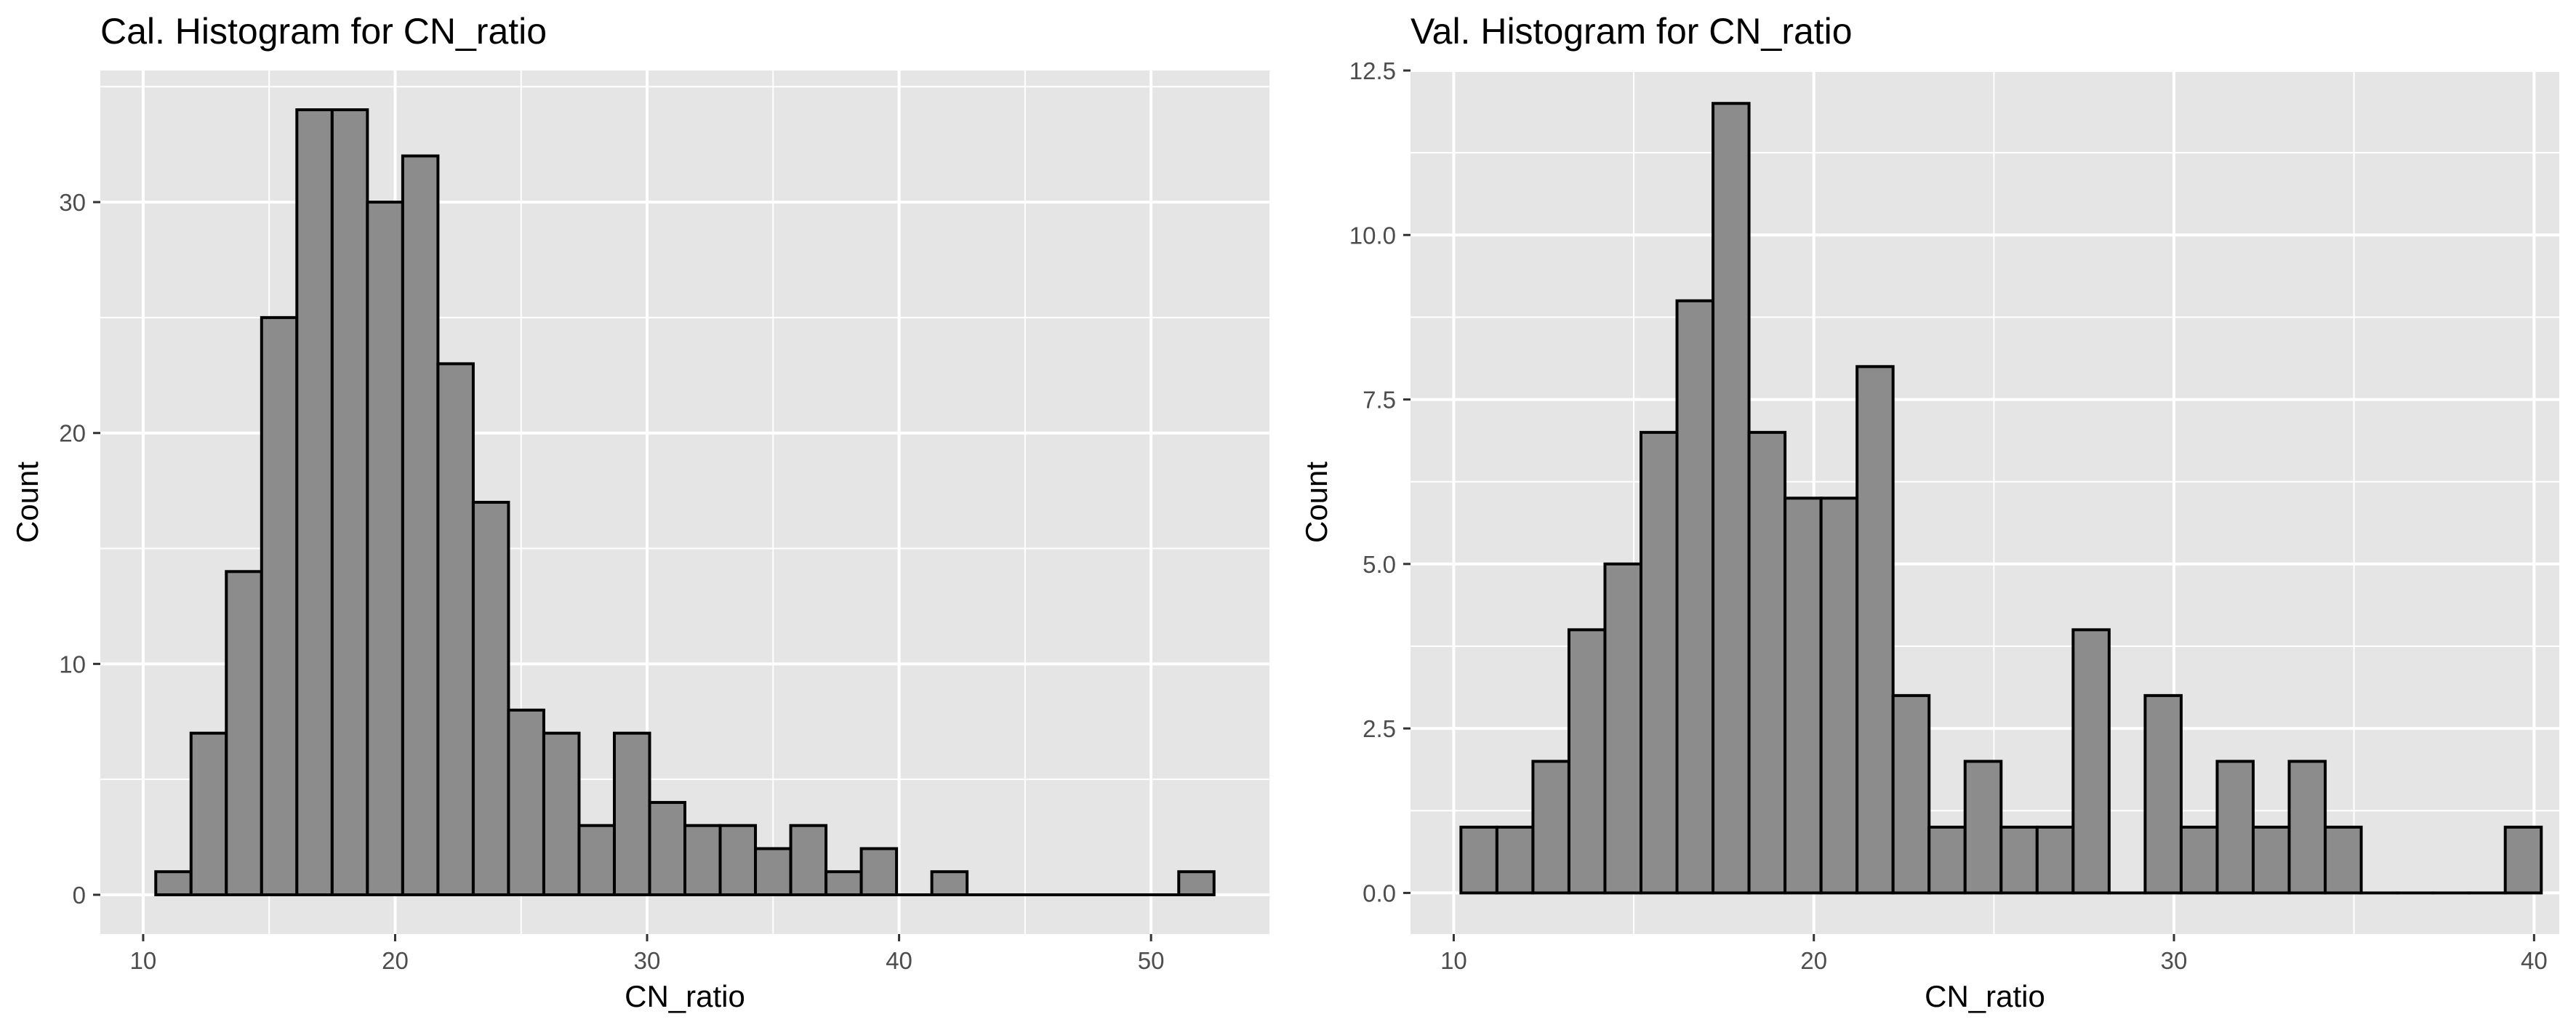 The image size is (2576, 1030). What do you see at coordinates (1372, 235) in the screenshot?
I see `y-tick-label: 10.0` at bounding box center [1372, 235].